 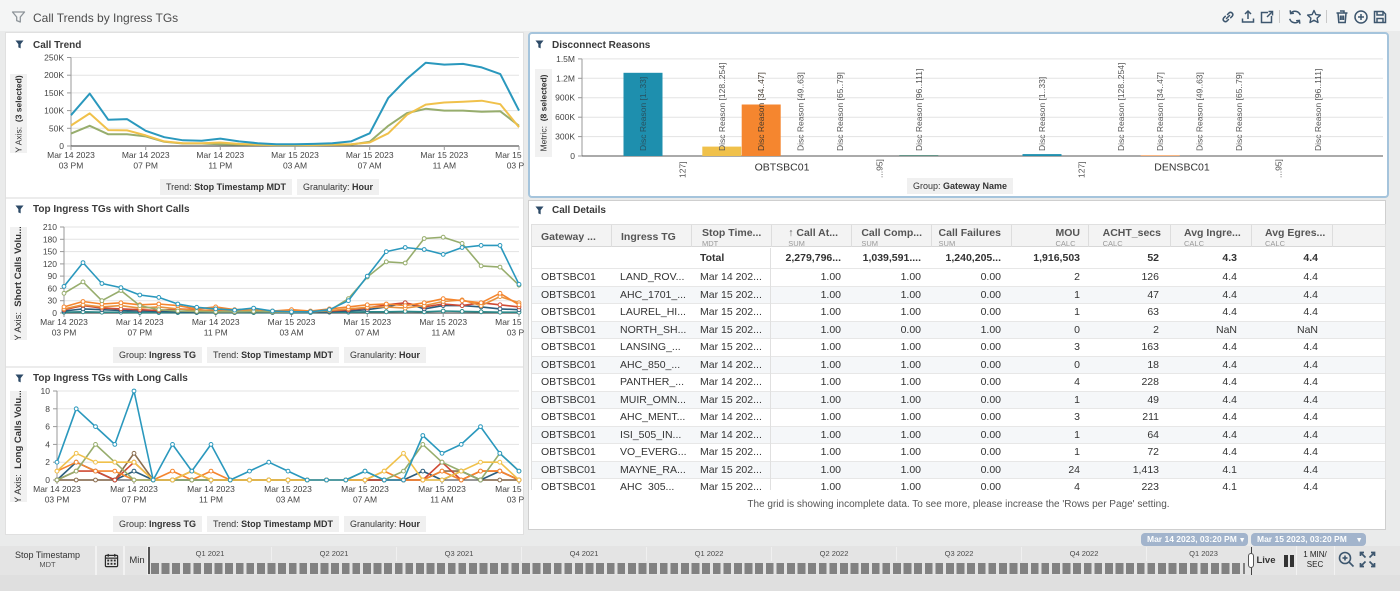 I want to click on svg-text: 150, so click(x=50, y=252).